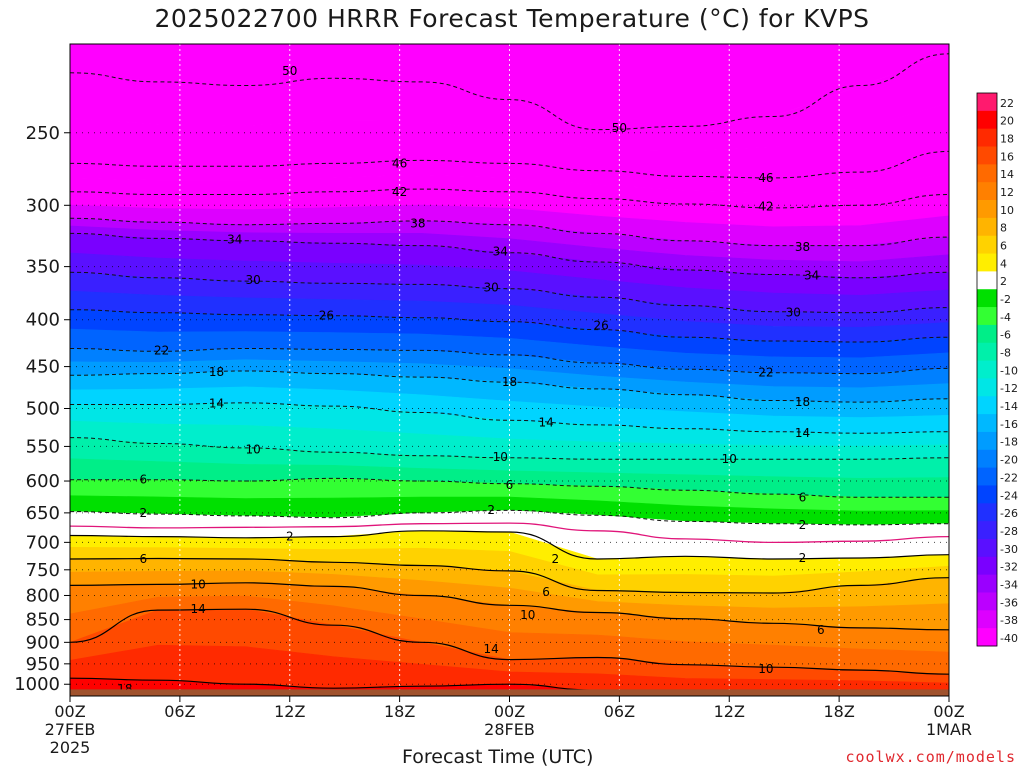 Image resolution: width=1024 pixels, height=768 pixels. What do you see at coordinates (289, 711) in the screenshot?
I see `x-tick-label: 12Z` at bounding box center [289, 711].